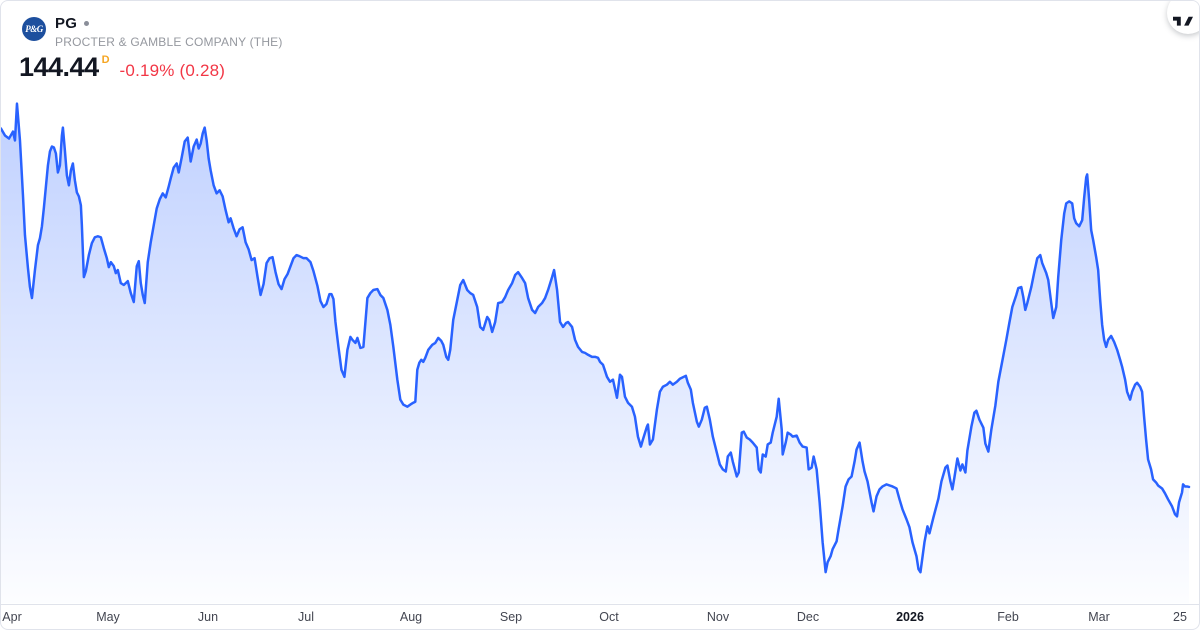 The image size is (1200, 630). I want to click on company-logo-text: P&G, so click(34, 29).